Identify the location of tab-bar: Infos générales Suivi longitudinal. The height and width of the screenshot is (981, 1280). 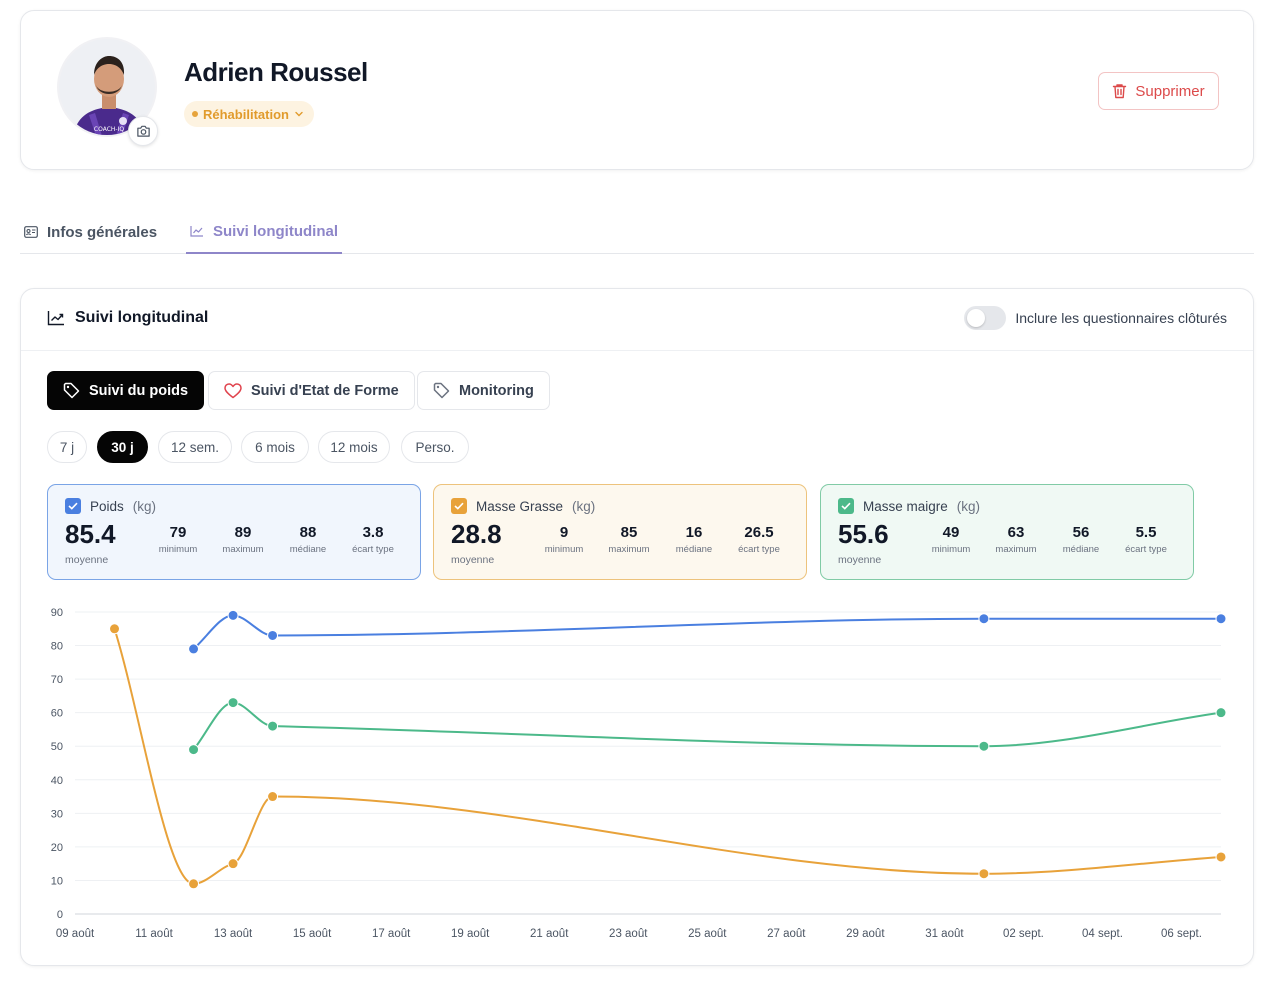
(637, 232).